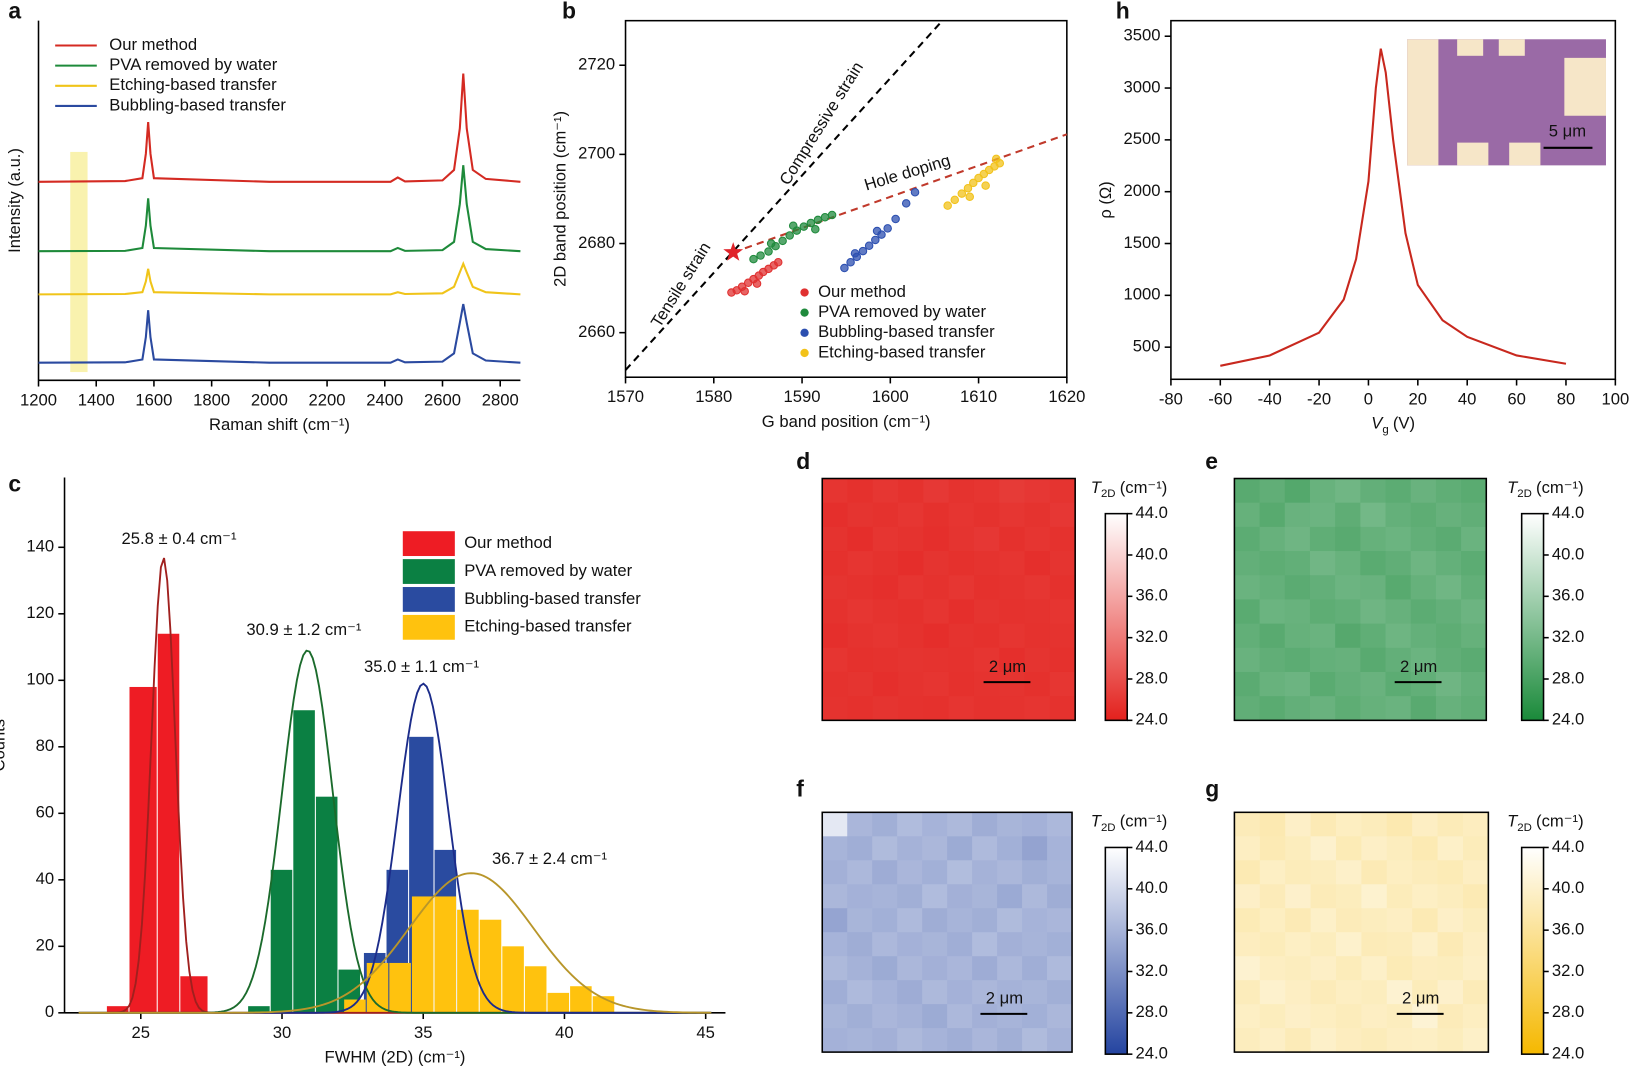 This screenshot has width=1632, height=1080. Describe the element at coordinates (45, 945) in the screenshot. I see `y-tick-label: 20` at that location.